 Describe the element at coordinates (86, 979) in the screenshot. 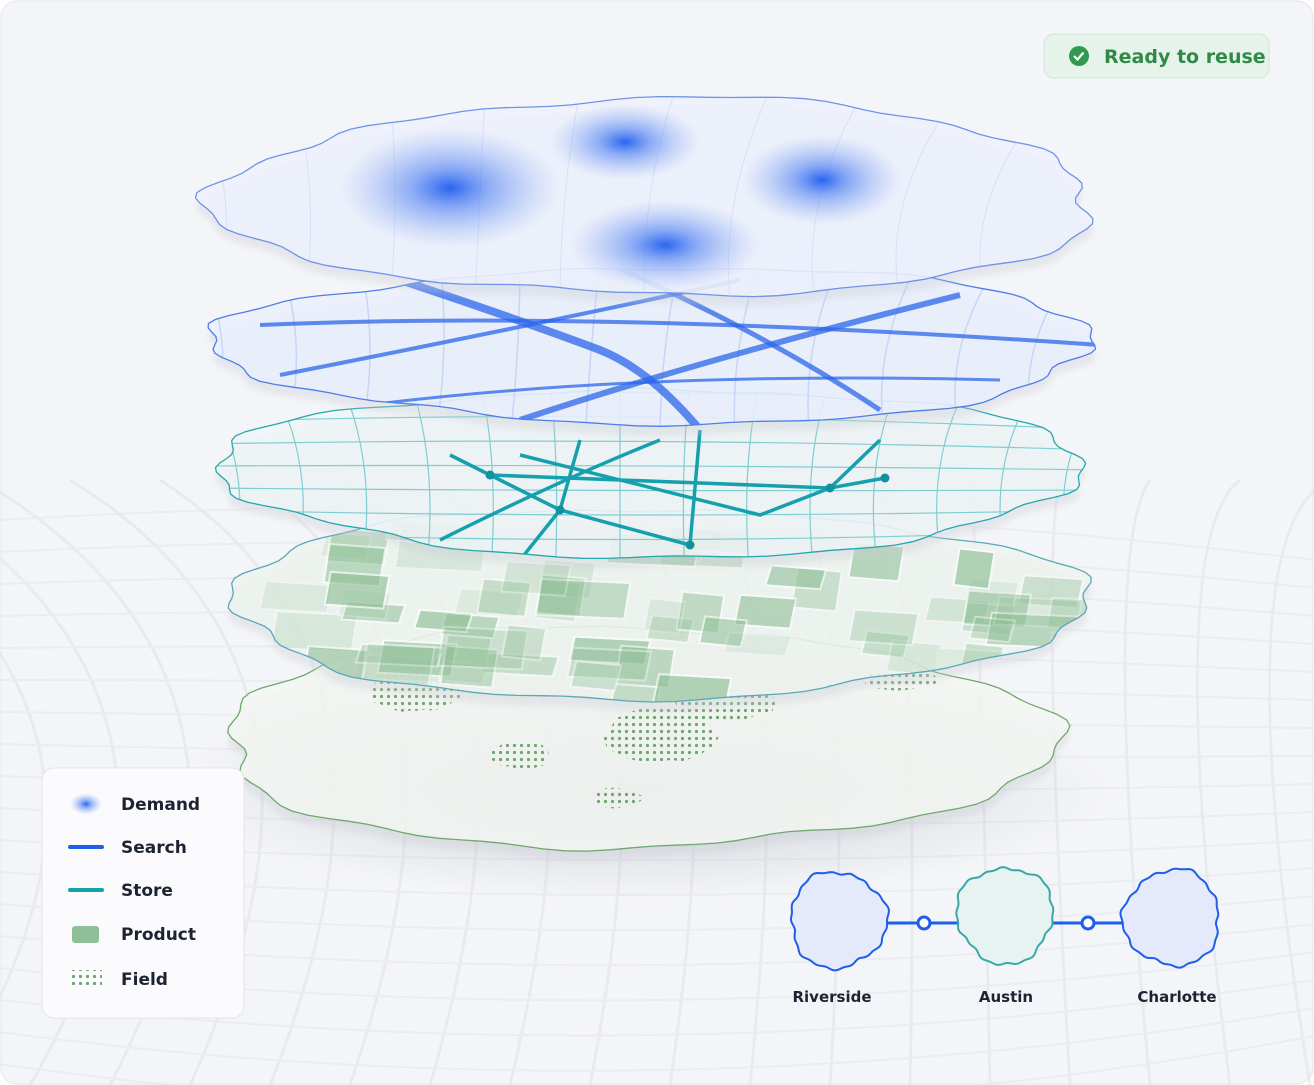

I see `legend-swatch-field` at that location.